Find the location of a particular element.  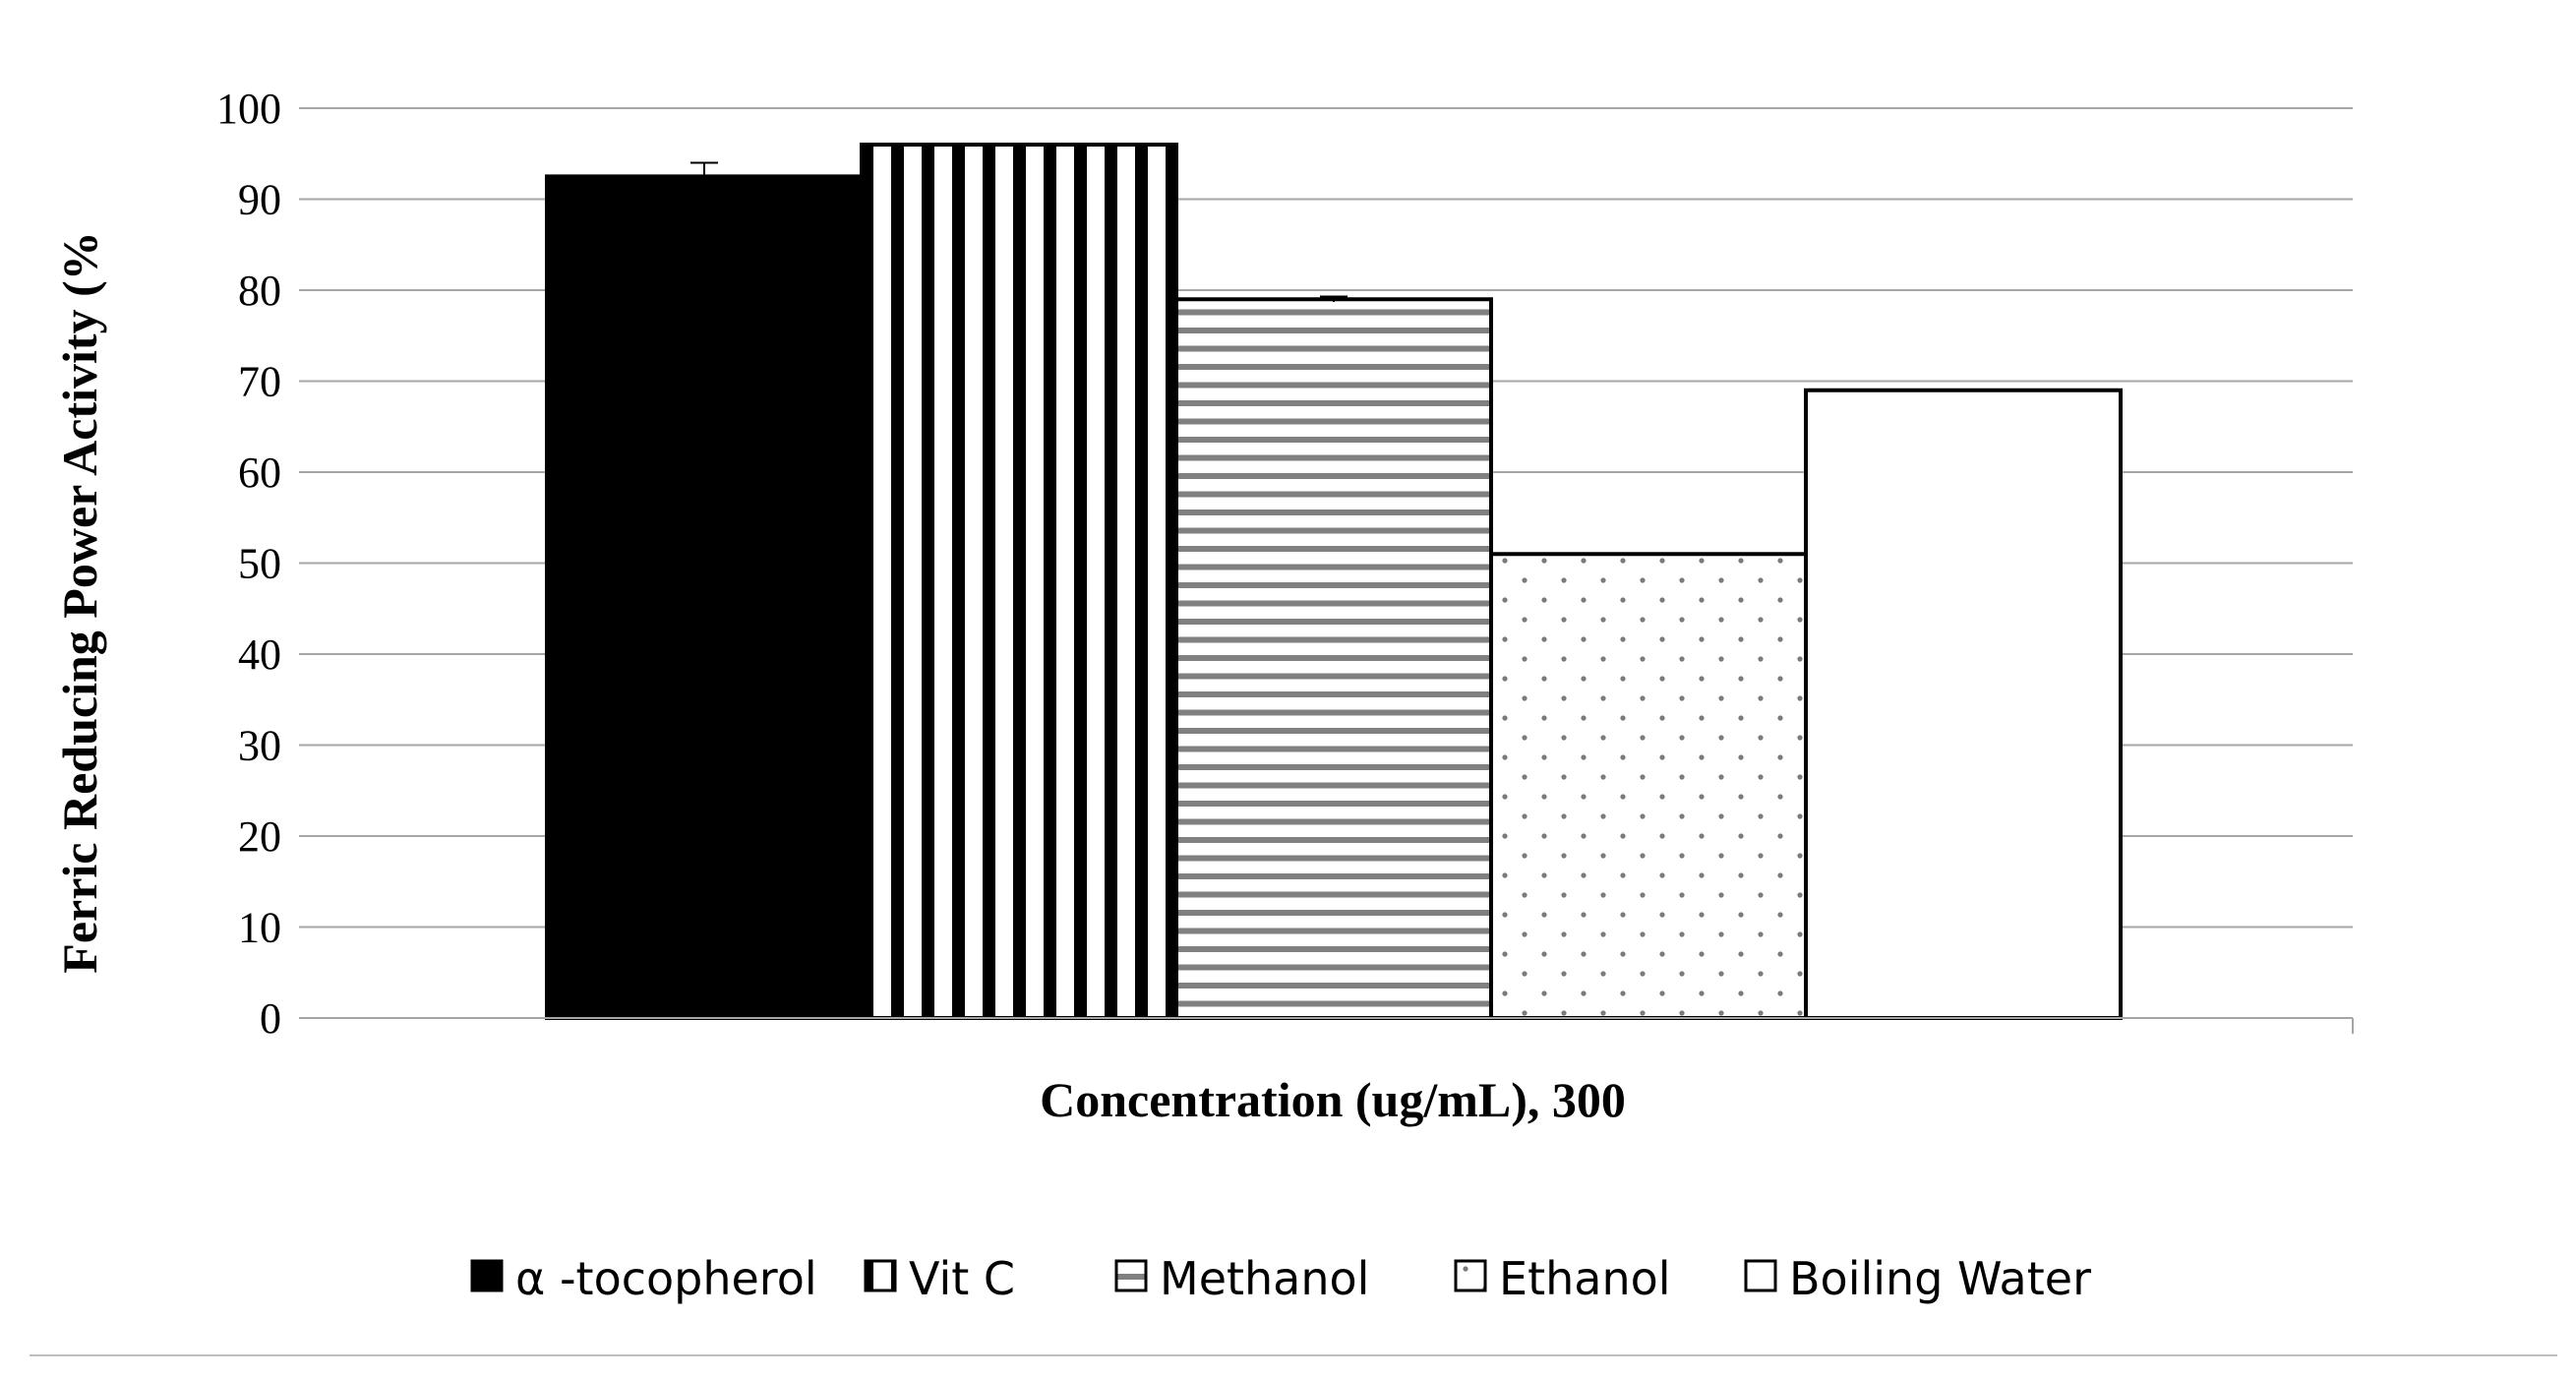

bar-tocopherol is located at coordinates (705, 597).